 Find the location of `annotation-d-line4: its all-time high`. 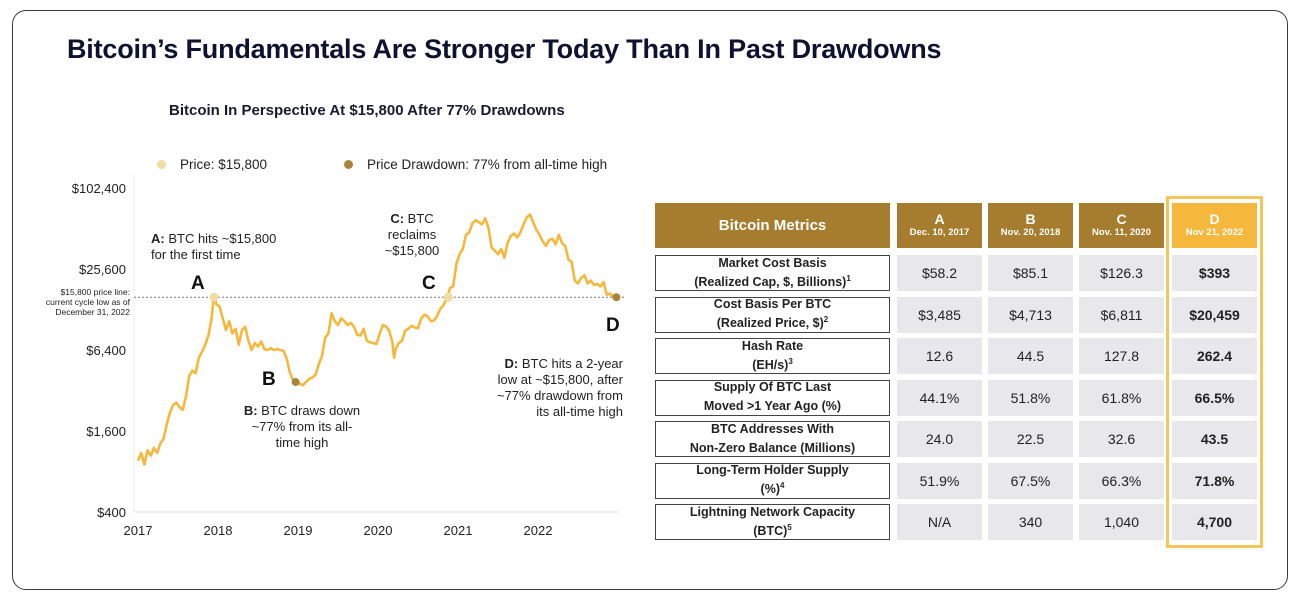

annotation-d-line4: its all-time high is located at coordinates (579, 411).